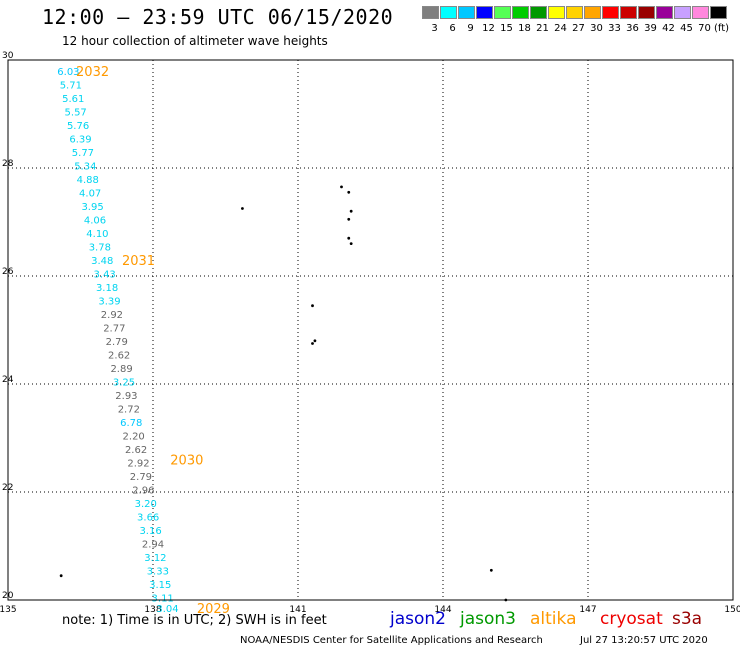  I want to click on wave-height-label: 3.43, so click(105, 274).